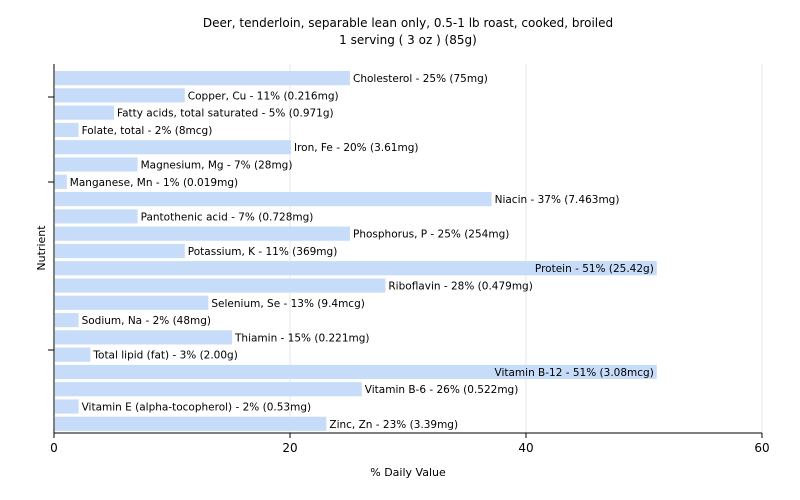 The width and height of the screenshot is (800, 500). What do you see at coordinates (525, 448) in the screenshot?
I see `x-tick-label-40: 40` at bounding box center [525, 448].